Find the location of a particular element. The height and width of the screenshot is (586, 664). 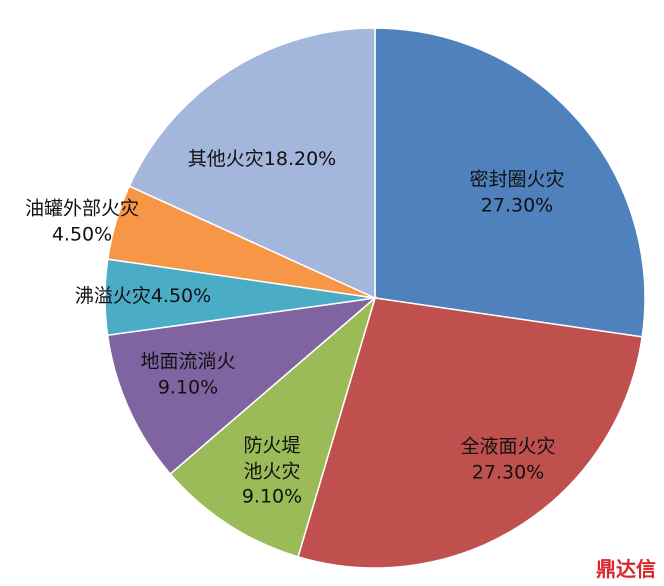

slice-label: 密封圈火灾 27.30% is located at coordinates (516, 192).